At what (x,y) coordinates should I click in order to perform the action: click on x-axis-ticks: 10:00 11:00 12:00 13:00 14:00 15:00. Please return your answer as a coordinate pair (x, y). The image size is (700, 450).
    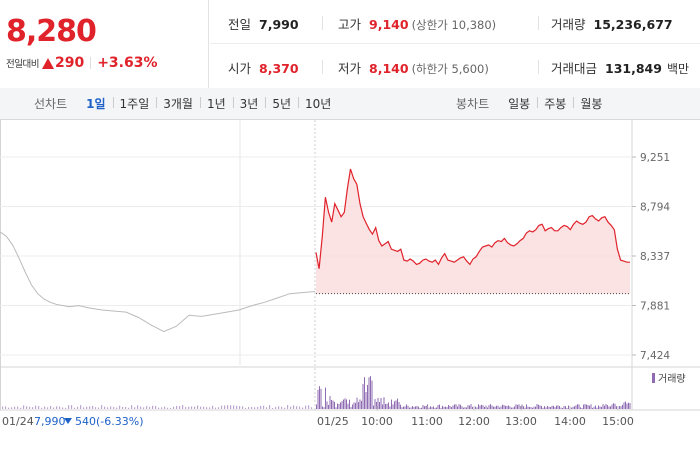
    Looking at the image, I should click on (497, 417).